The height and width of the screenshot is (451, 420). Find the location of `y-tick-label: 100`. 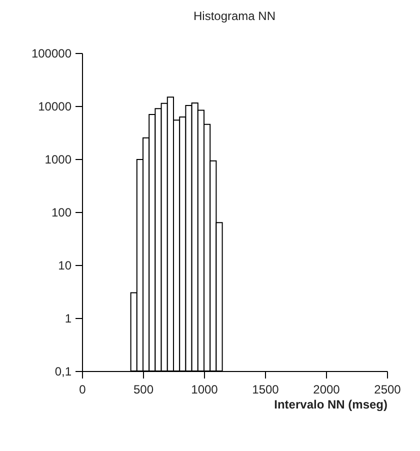

y-tick-label: 100 is located at coordinates (61, 213).